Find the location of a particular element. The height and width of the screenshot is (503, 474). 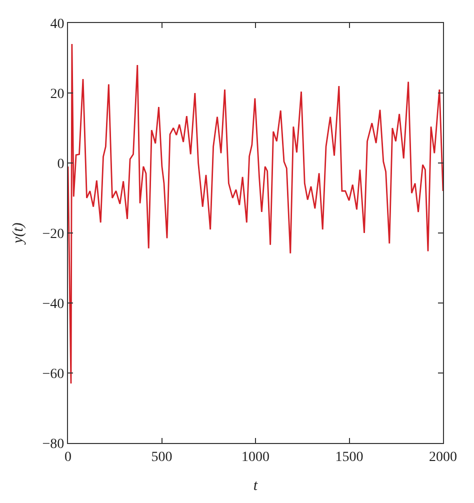

x-tick-label: 1000 is located at coordinates (256, 457).